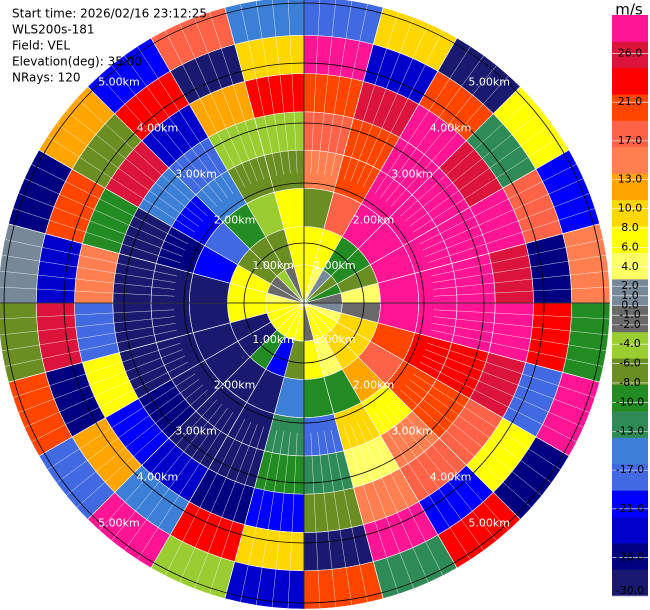 The height and width of the screenshot is (610, 650). Describe the element at coordinates (630, 508) in the screenshot. I see `colorbar-tick-label: -21.0` at that location.